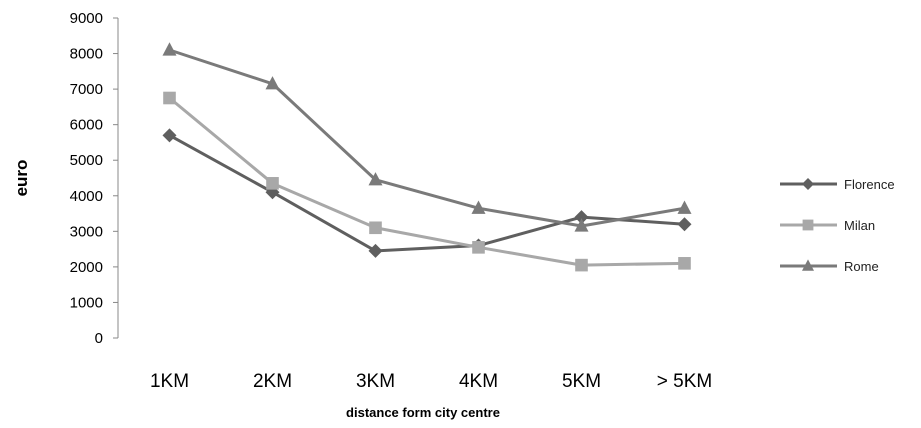 The height and width of the screenshot is (428, 921). I want to click on x-tick-label: > 5KM, so click(684, 381).